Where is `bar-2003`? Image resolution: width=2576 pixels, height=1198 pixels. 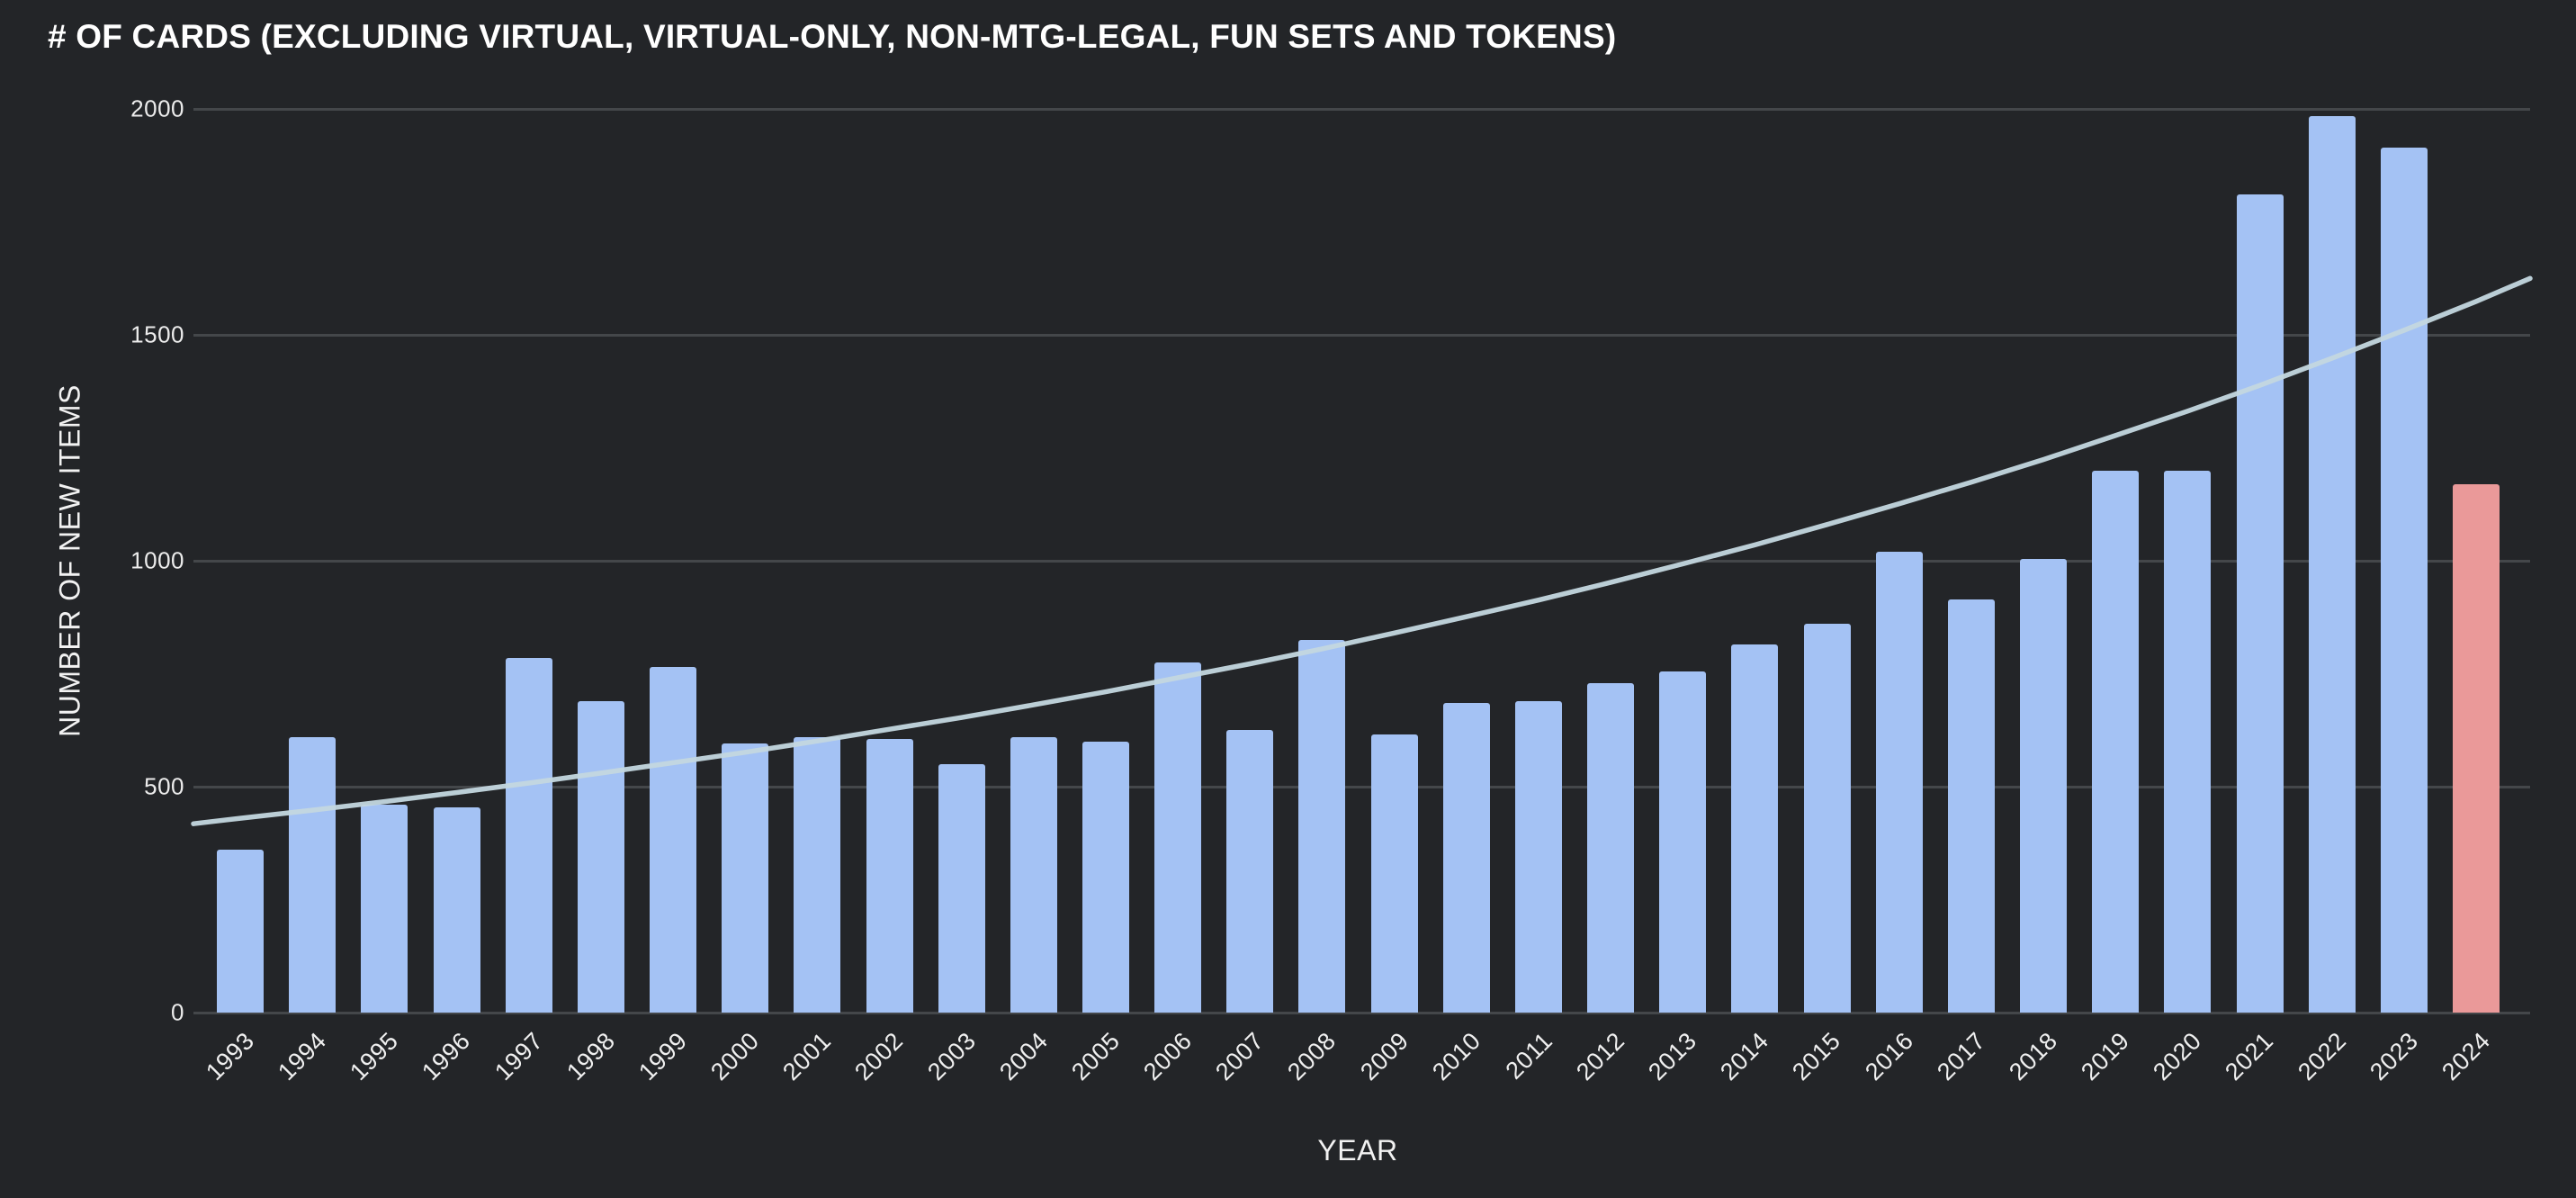
bar-2003 is located at coordinates (962, 888).